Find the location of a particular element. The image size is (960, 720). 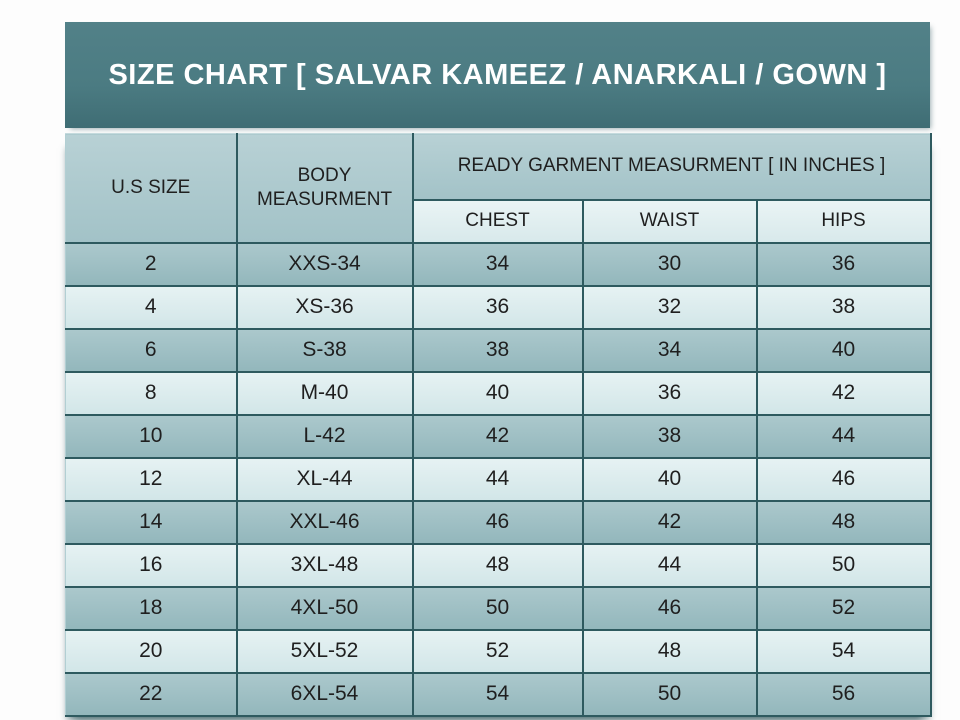

cell-chest: 40 is located at coordinates (497, 393).